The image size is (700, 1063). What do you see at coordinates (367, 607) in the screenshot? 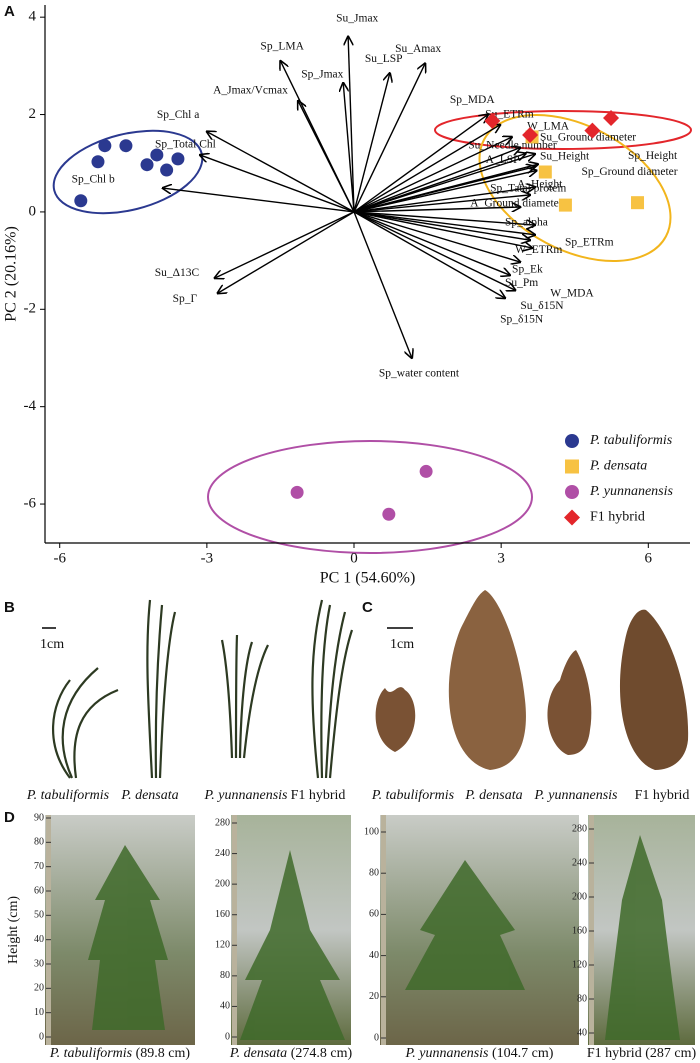
I see `panel-letter: C` at bounding box center [367, 607].